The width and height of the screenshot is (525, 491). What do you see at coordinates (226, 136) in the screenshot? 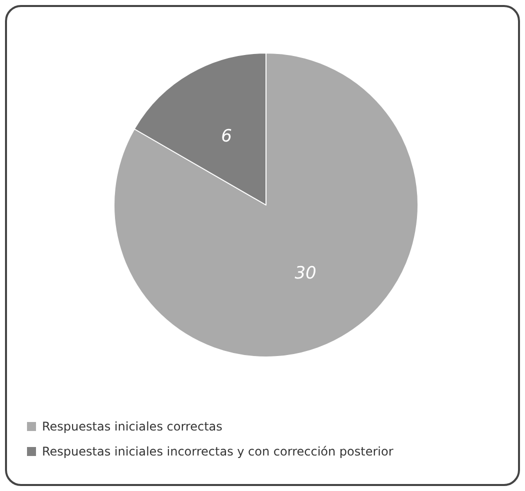
I see `data-label: 6` at bounding box center [226, 136].